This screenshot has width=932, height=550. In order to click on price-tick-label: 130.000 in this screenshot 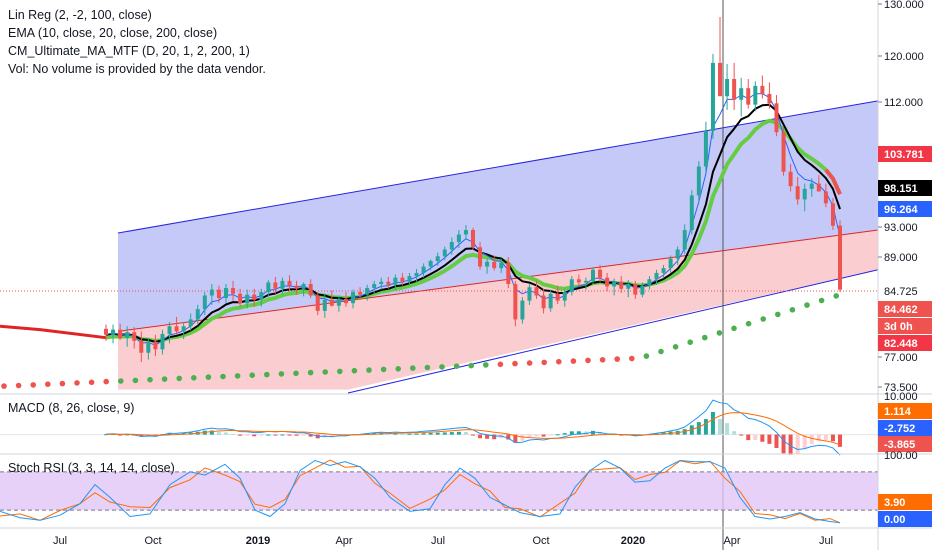, I will do `click(904, 5)`.